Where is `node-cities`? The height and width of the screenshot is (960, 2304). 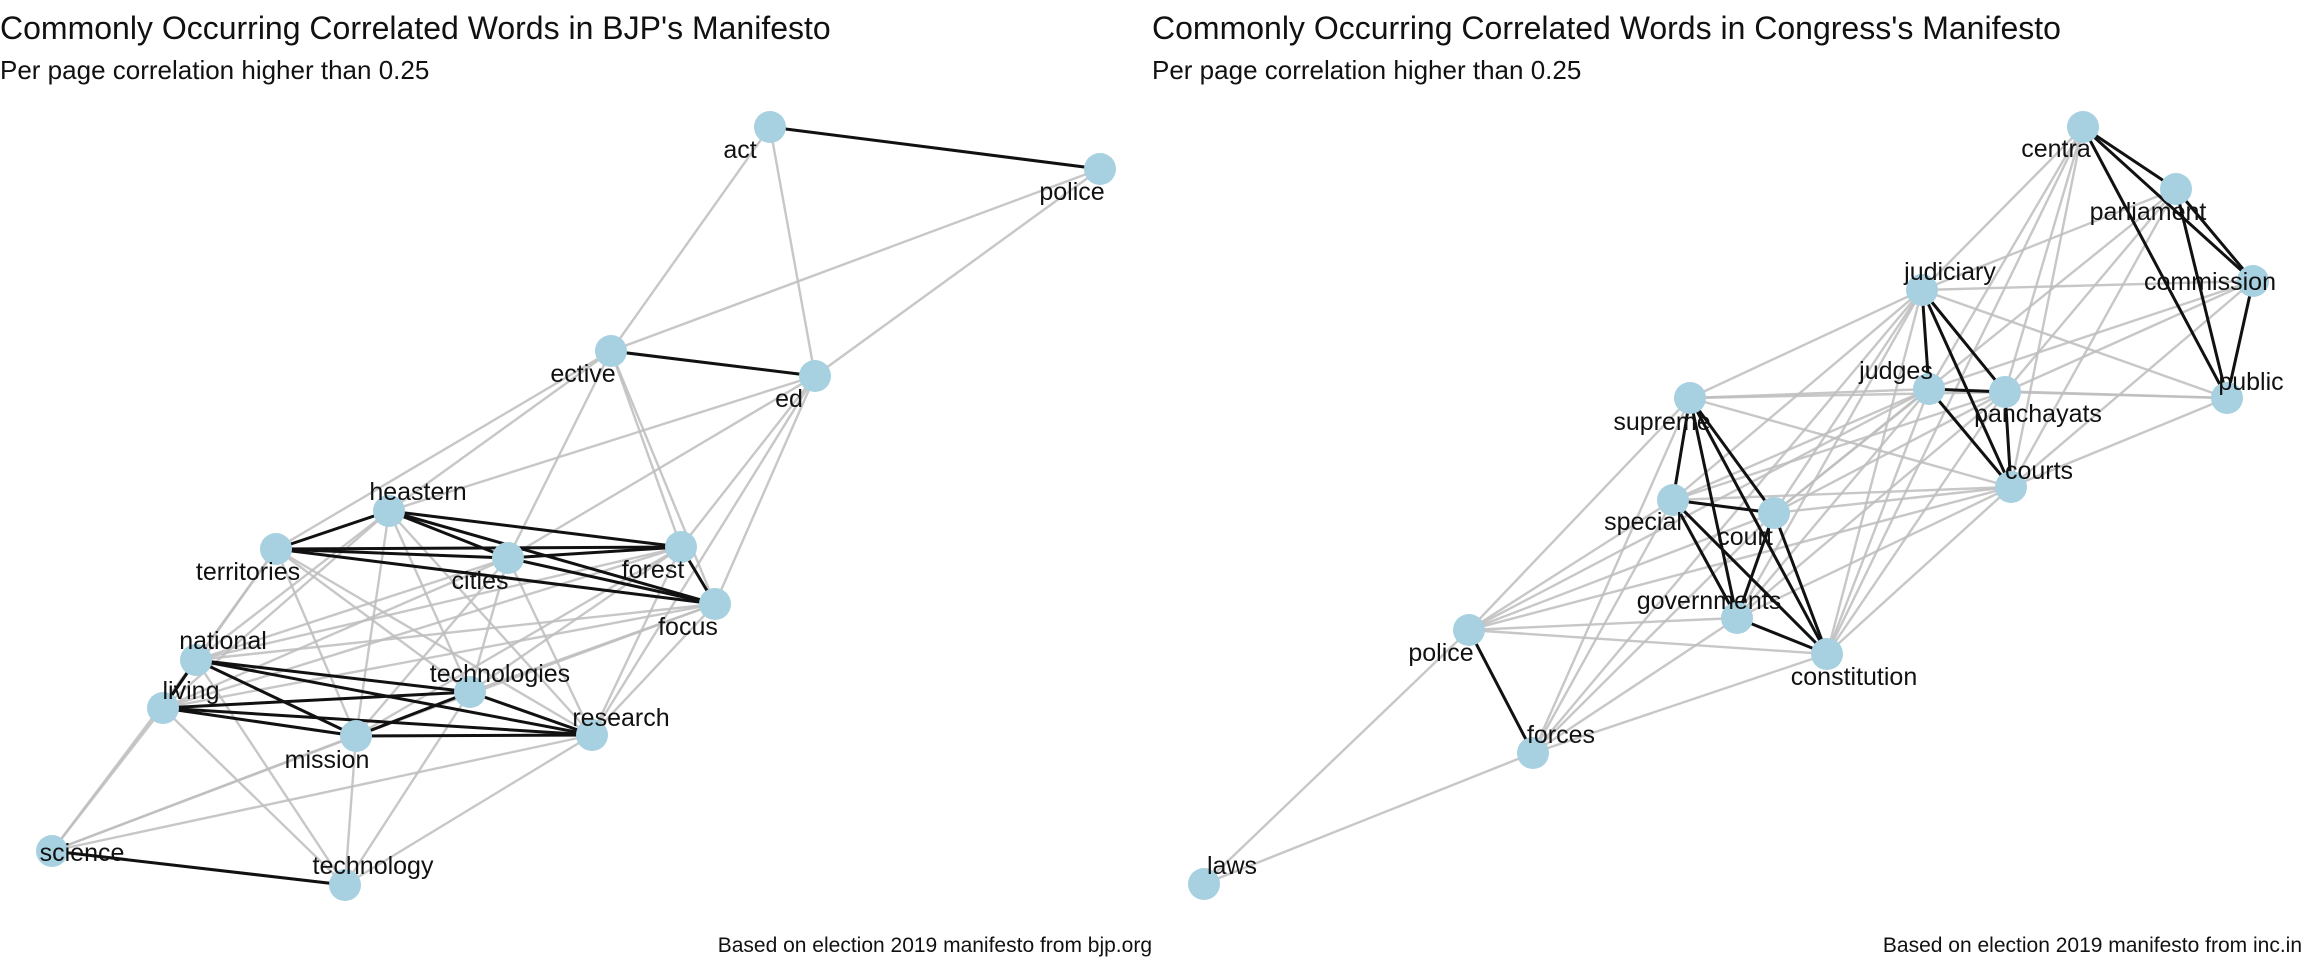
node-cities is located at coordinates (508, 558).